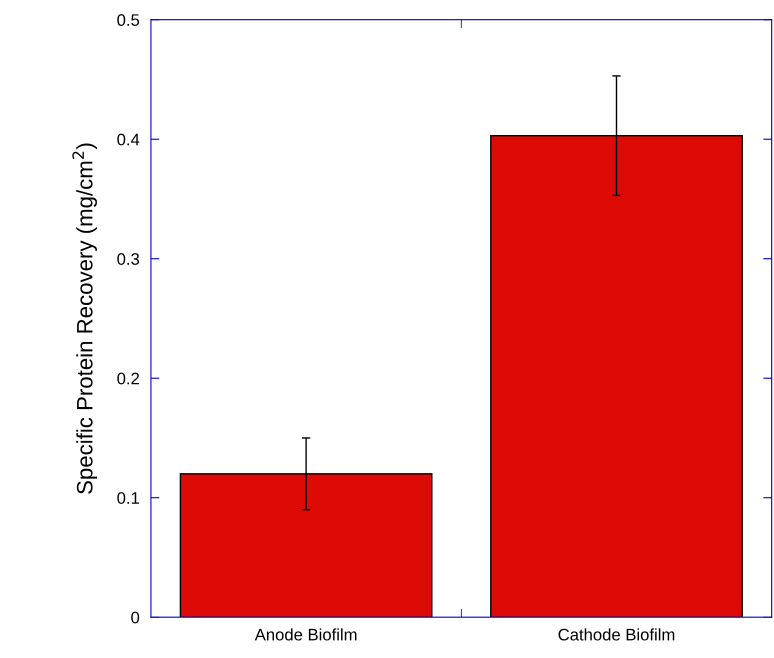  What do you see at coordinates (128, 378) in the screenshot?
I see `y-tick-label: 0.2` at bounding box center [128, 378].